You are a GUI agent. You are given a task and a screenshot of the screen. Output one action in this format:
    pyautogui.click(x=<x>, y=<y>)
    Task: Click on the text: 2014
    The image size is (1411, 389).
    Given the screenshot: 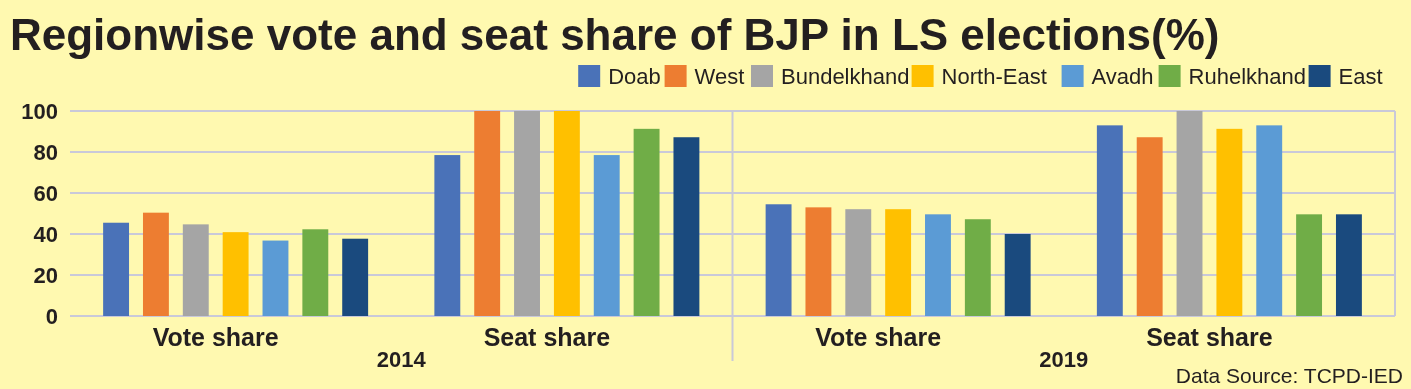 What is the action you would take?
    pyautogui.click(x=401, y=359)
    